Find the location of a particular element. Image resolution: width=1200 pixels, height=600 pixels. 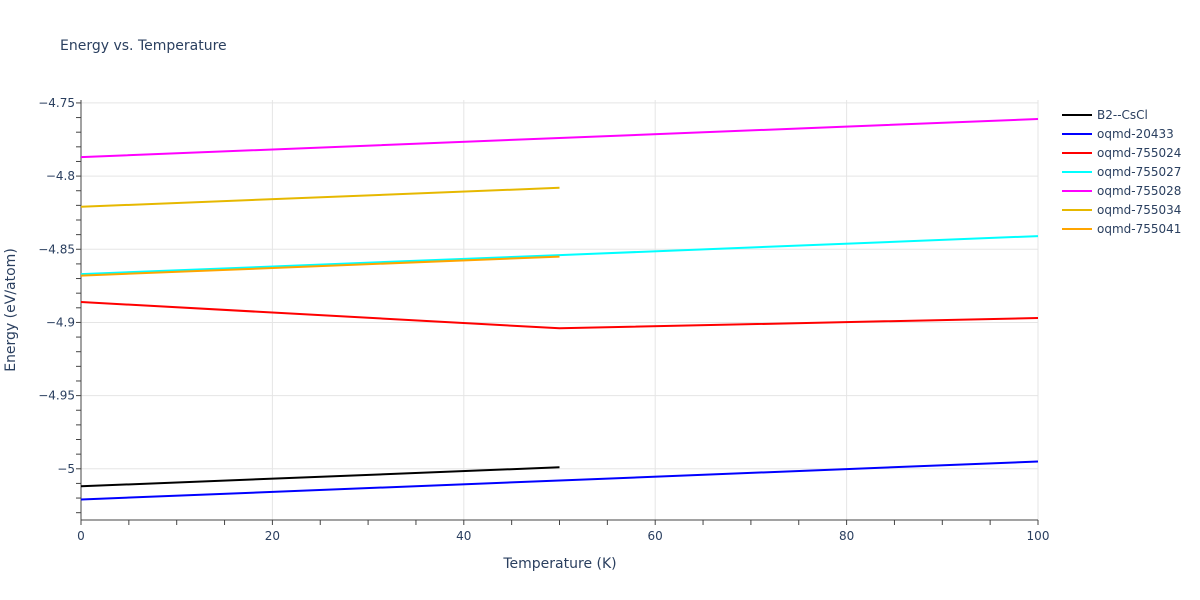

legend-item: oqmd-755034 is located at coordinates (1121, 210).